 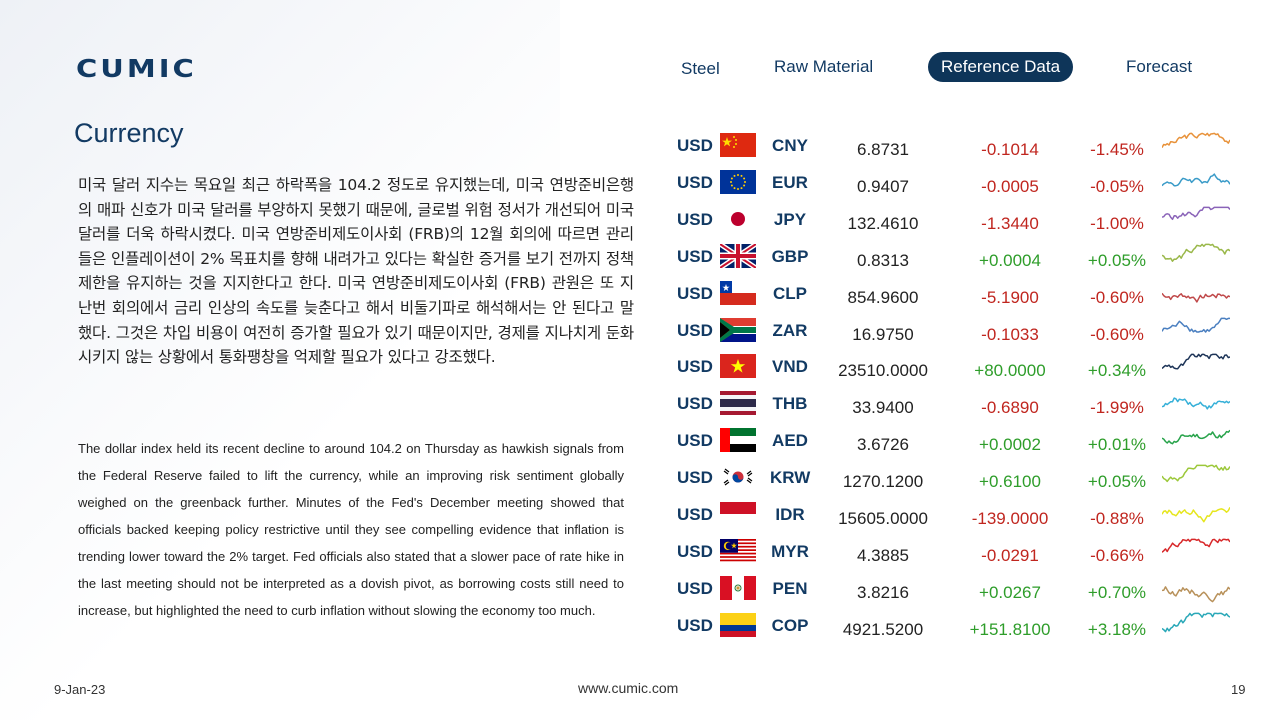 I want to click on nav-item-raw-material: Raw Material, so click(x=824, y=66).